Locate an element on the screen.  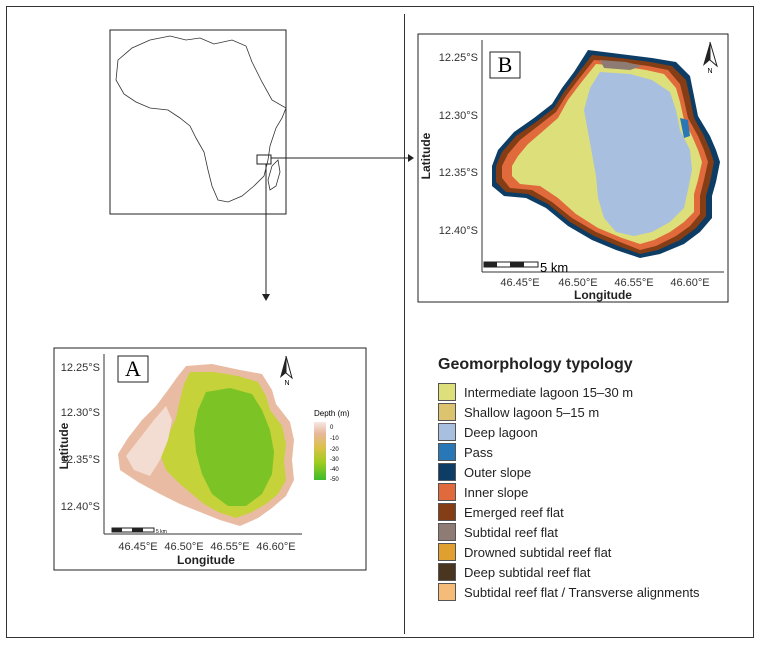
panel-b-atoll-map is located at coordinates (606, 154).